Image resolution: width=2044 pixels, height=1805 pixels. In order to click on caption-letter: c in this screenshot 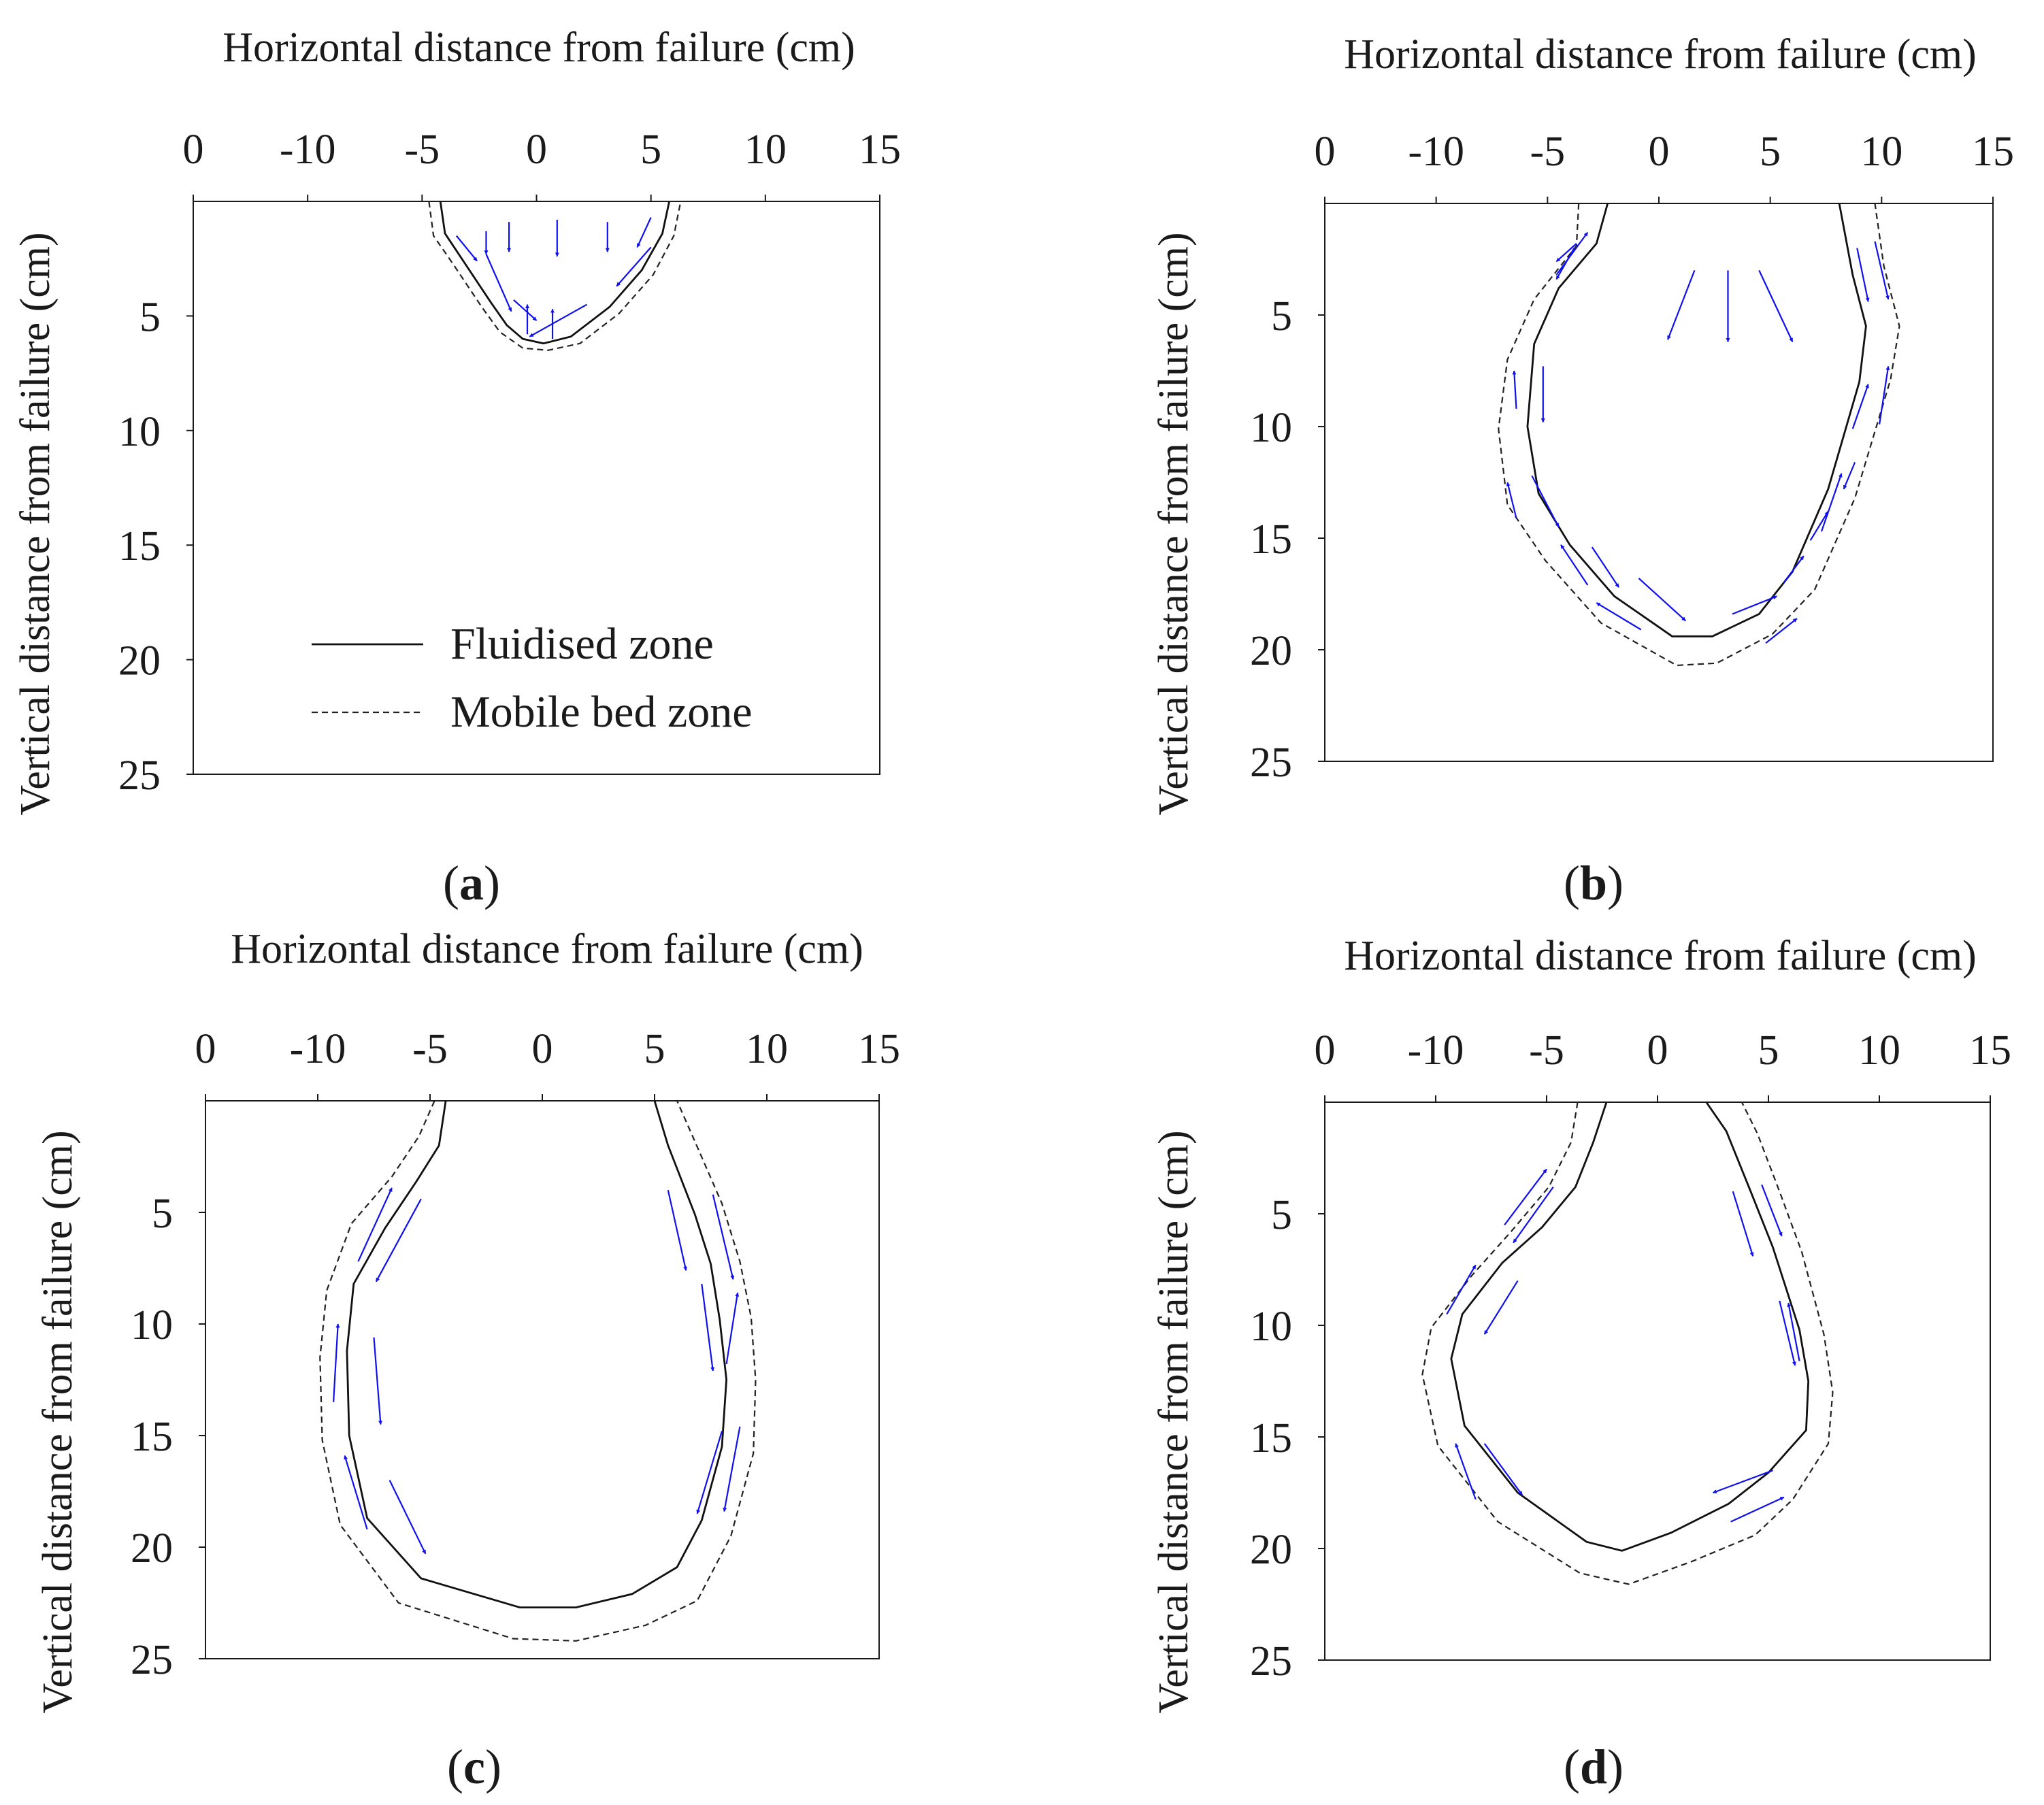, I will do `click(474, 1767)`.